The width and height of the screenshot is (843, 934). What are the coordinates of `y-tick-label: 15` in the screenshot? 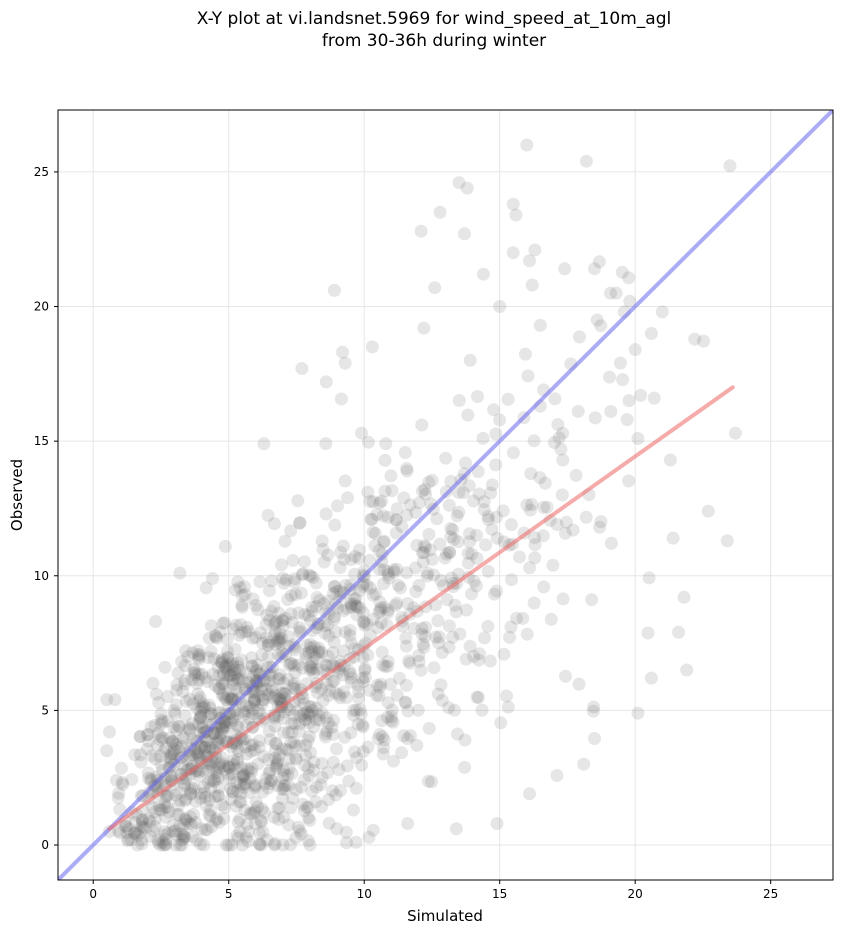 It's located at (41, 441).